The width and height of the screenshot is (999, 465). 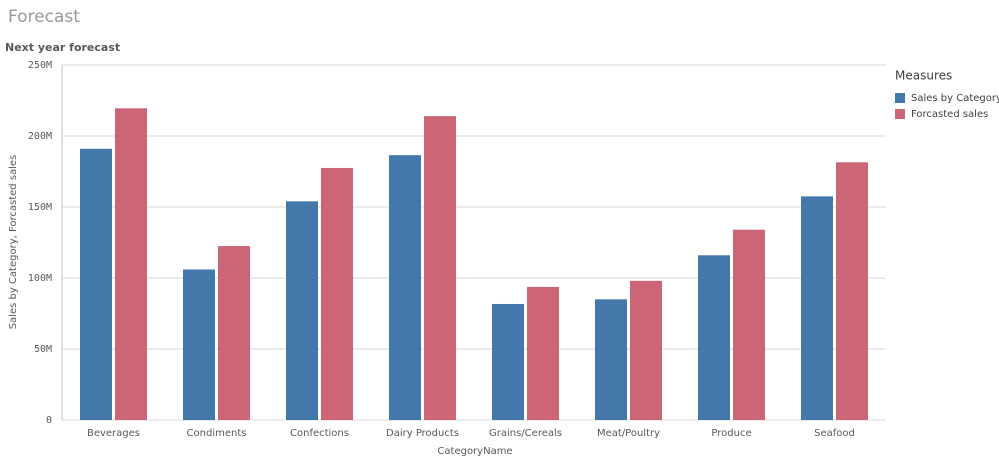 I want to click on y-tick-label: 200M, so click(x=40, y=136).